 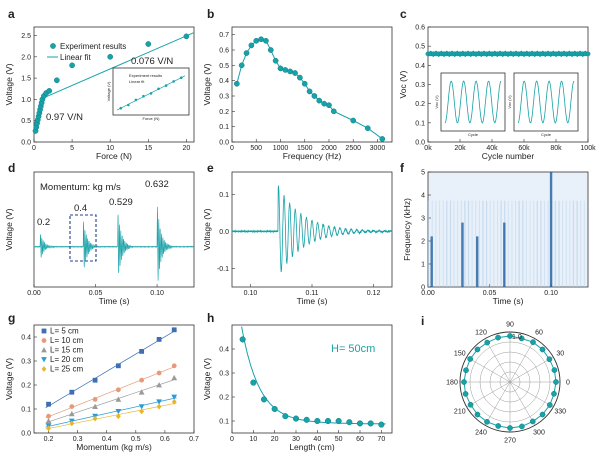 What do you see at coordinates (80, 187) in the screenshot?
I see `annotation: Momentum: kg m/s` at bounding box center [80, 187].